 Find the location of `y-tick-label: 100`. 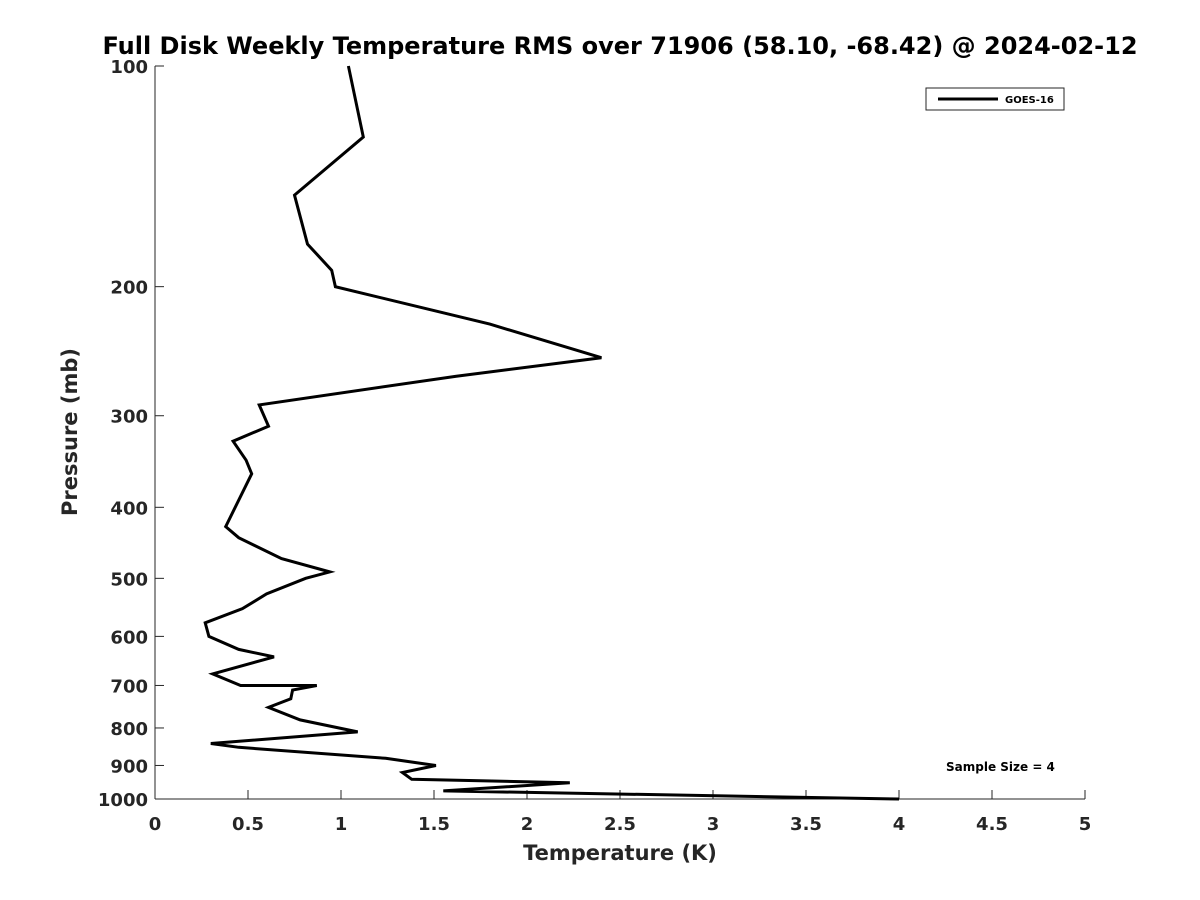

y-tick-label: 100 is located at coordinates (129, 67).